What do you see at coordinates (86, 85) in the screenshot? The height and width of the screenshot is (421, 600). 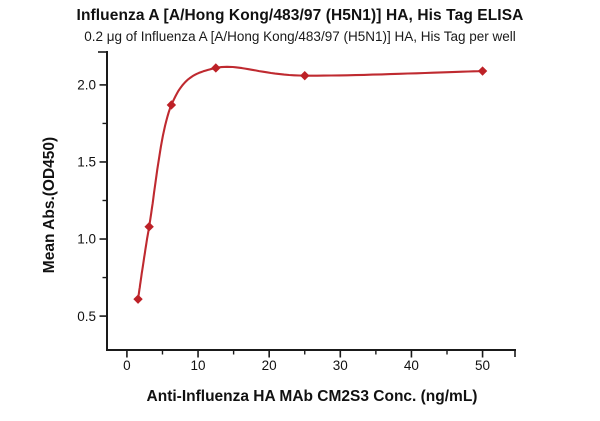 I see `y-tick-label: 2.0` at bounding box center [86, 85].